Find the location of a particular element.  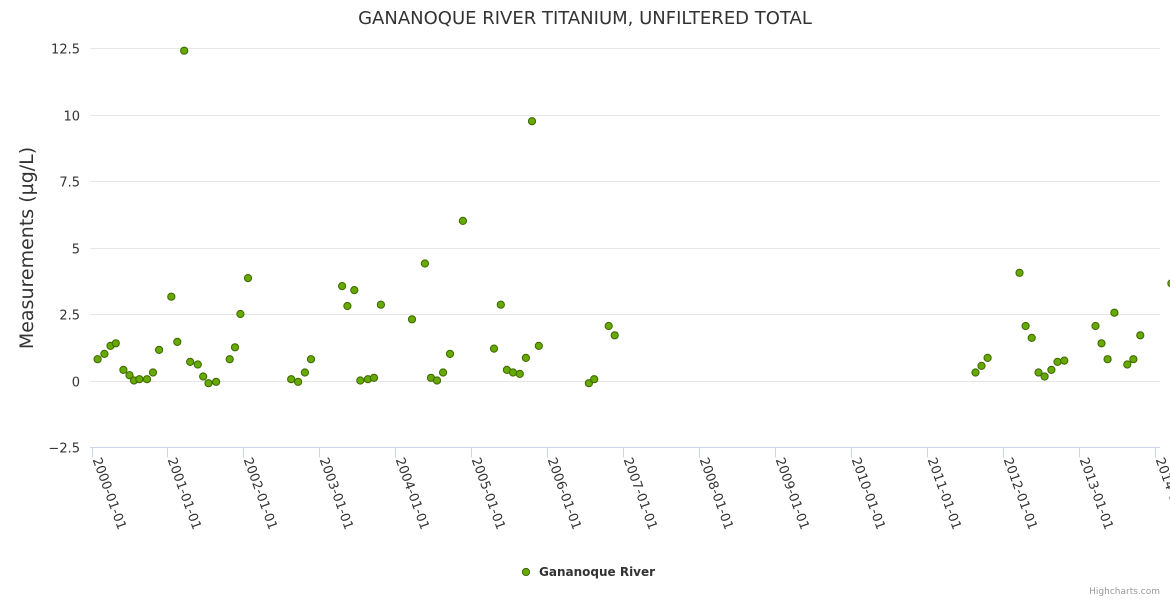

x-tick-label: 2000-01-01 is located at coordinates (109, 494).